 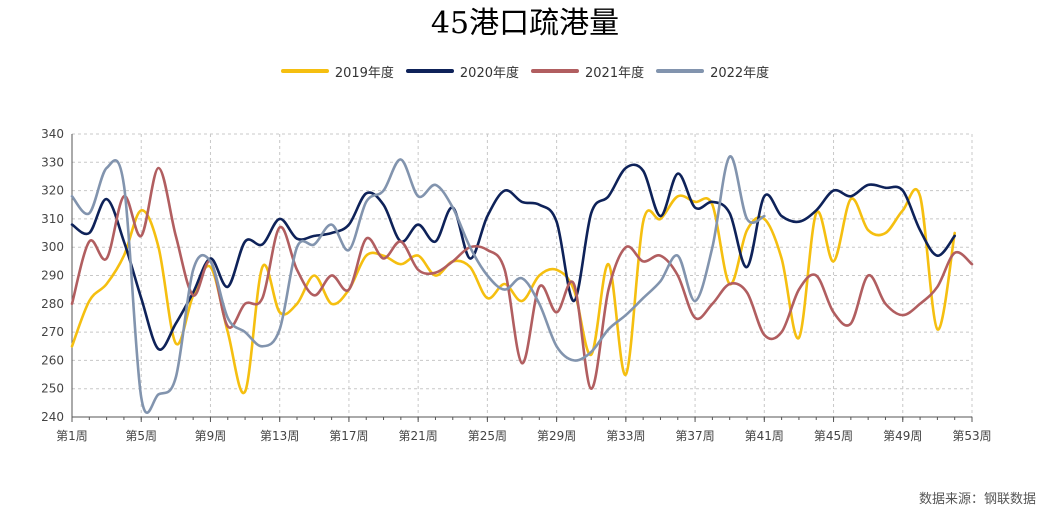 I want to click on y-tick-label: 290, so click(x=52, y=276).